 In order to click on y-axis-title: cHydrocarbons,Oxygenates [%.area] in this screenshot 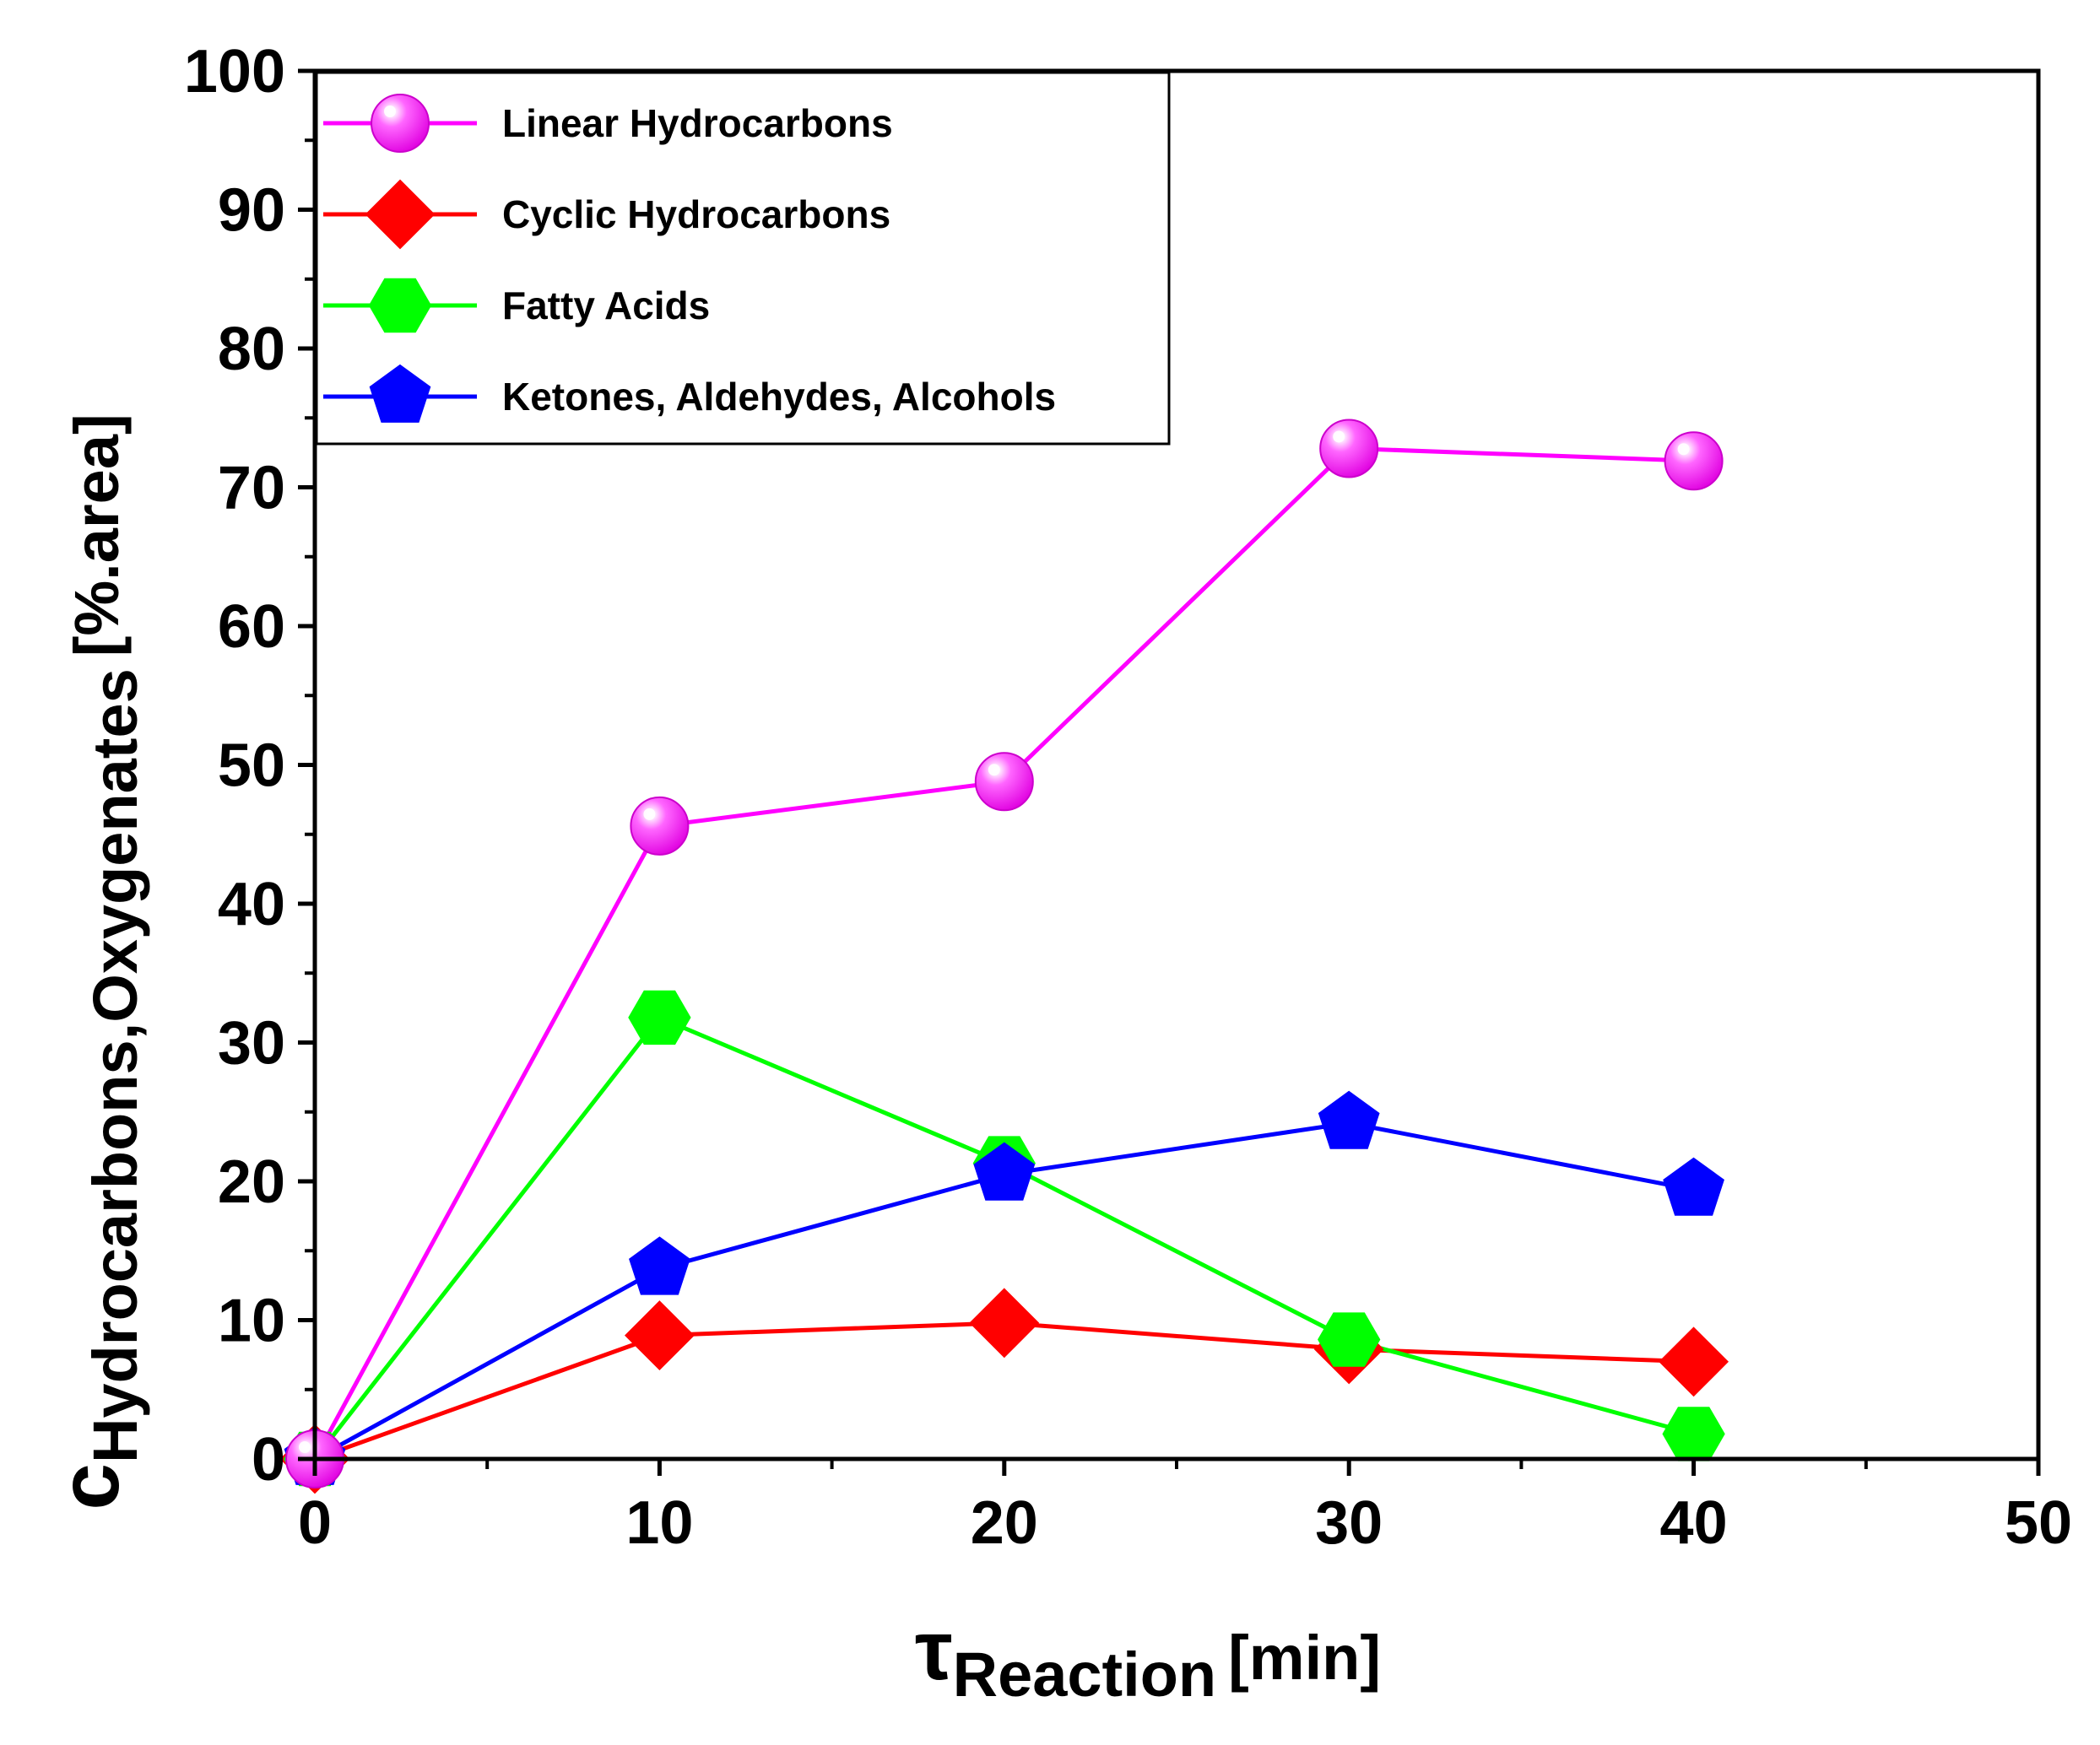, I will do `click(96, 961)`.